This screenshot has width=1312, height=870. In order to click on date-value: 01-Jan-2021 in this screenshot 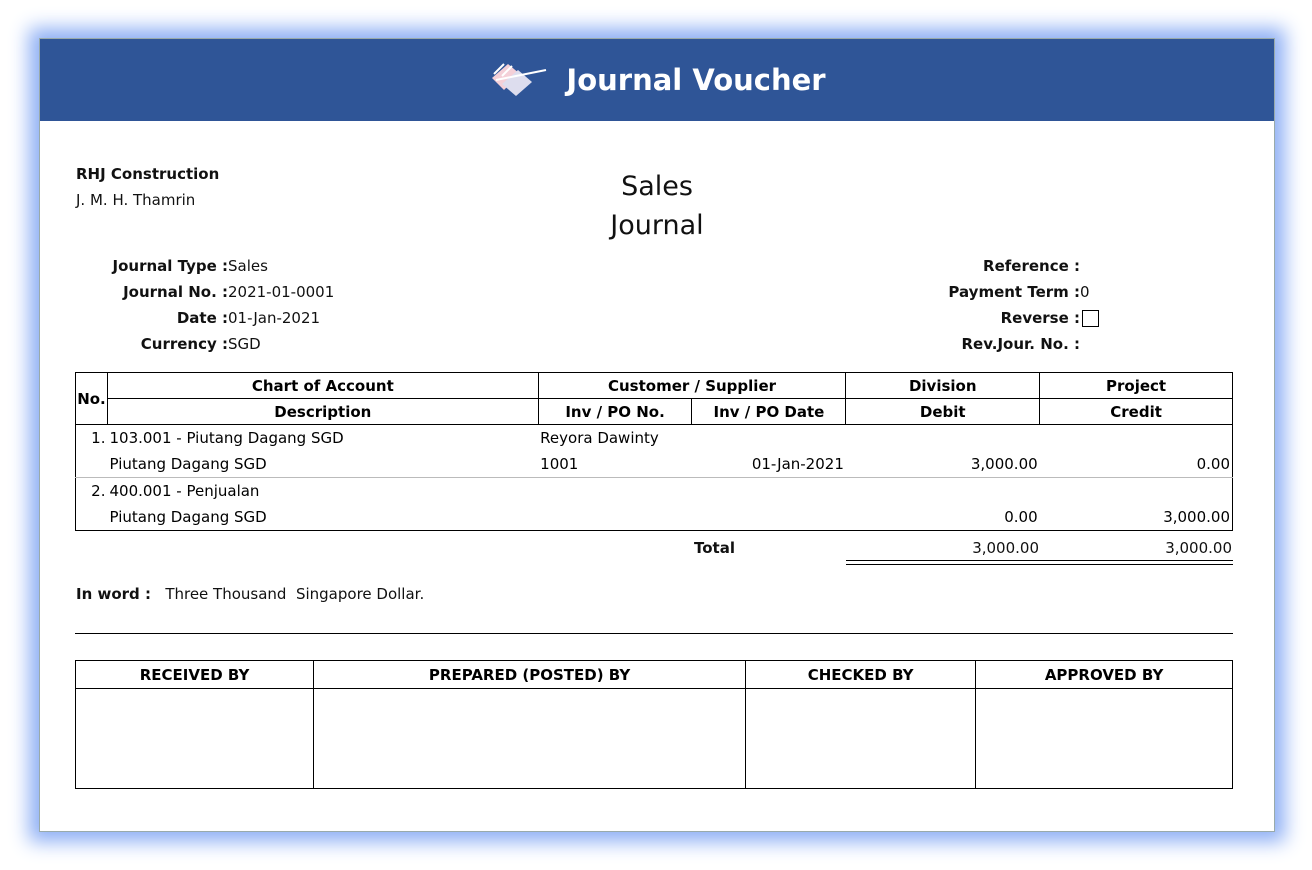, I will do `click(274, 318)`.